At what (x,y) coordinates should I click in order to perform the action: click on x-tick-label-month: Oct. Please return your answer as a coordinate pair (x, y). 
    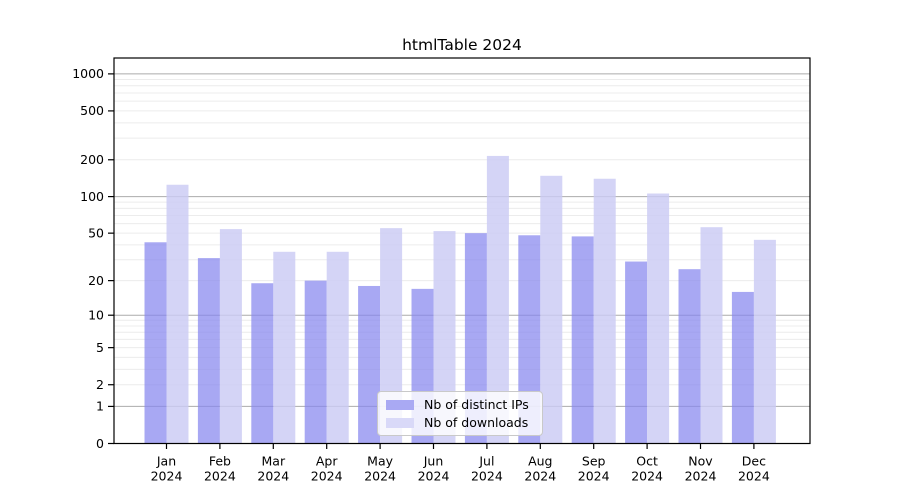
    Looking at the image, I should click on (647, 461).